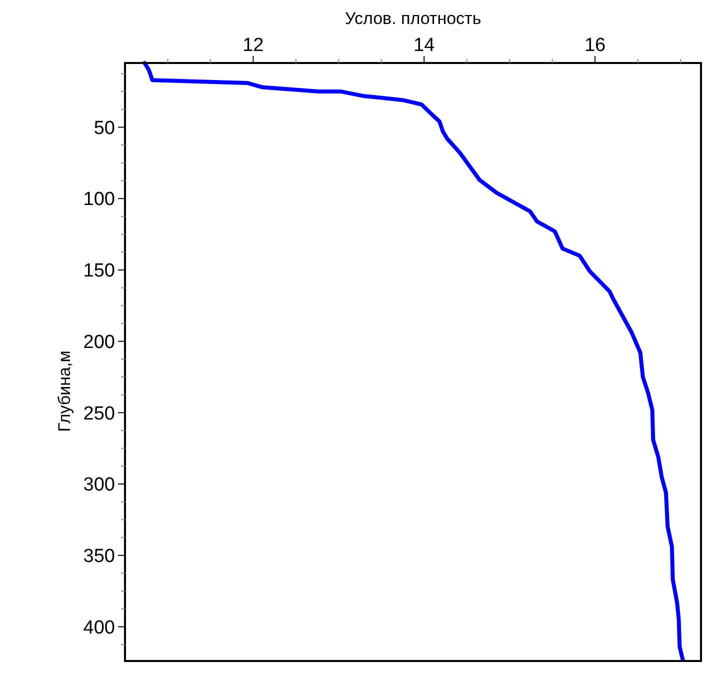  What do you see at coordinates (425, 45) in the screenshot?
I see `x-tick-label: 14` at bounding box center [425, 45].